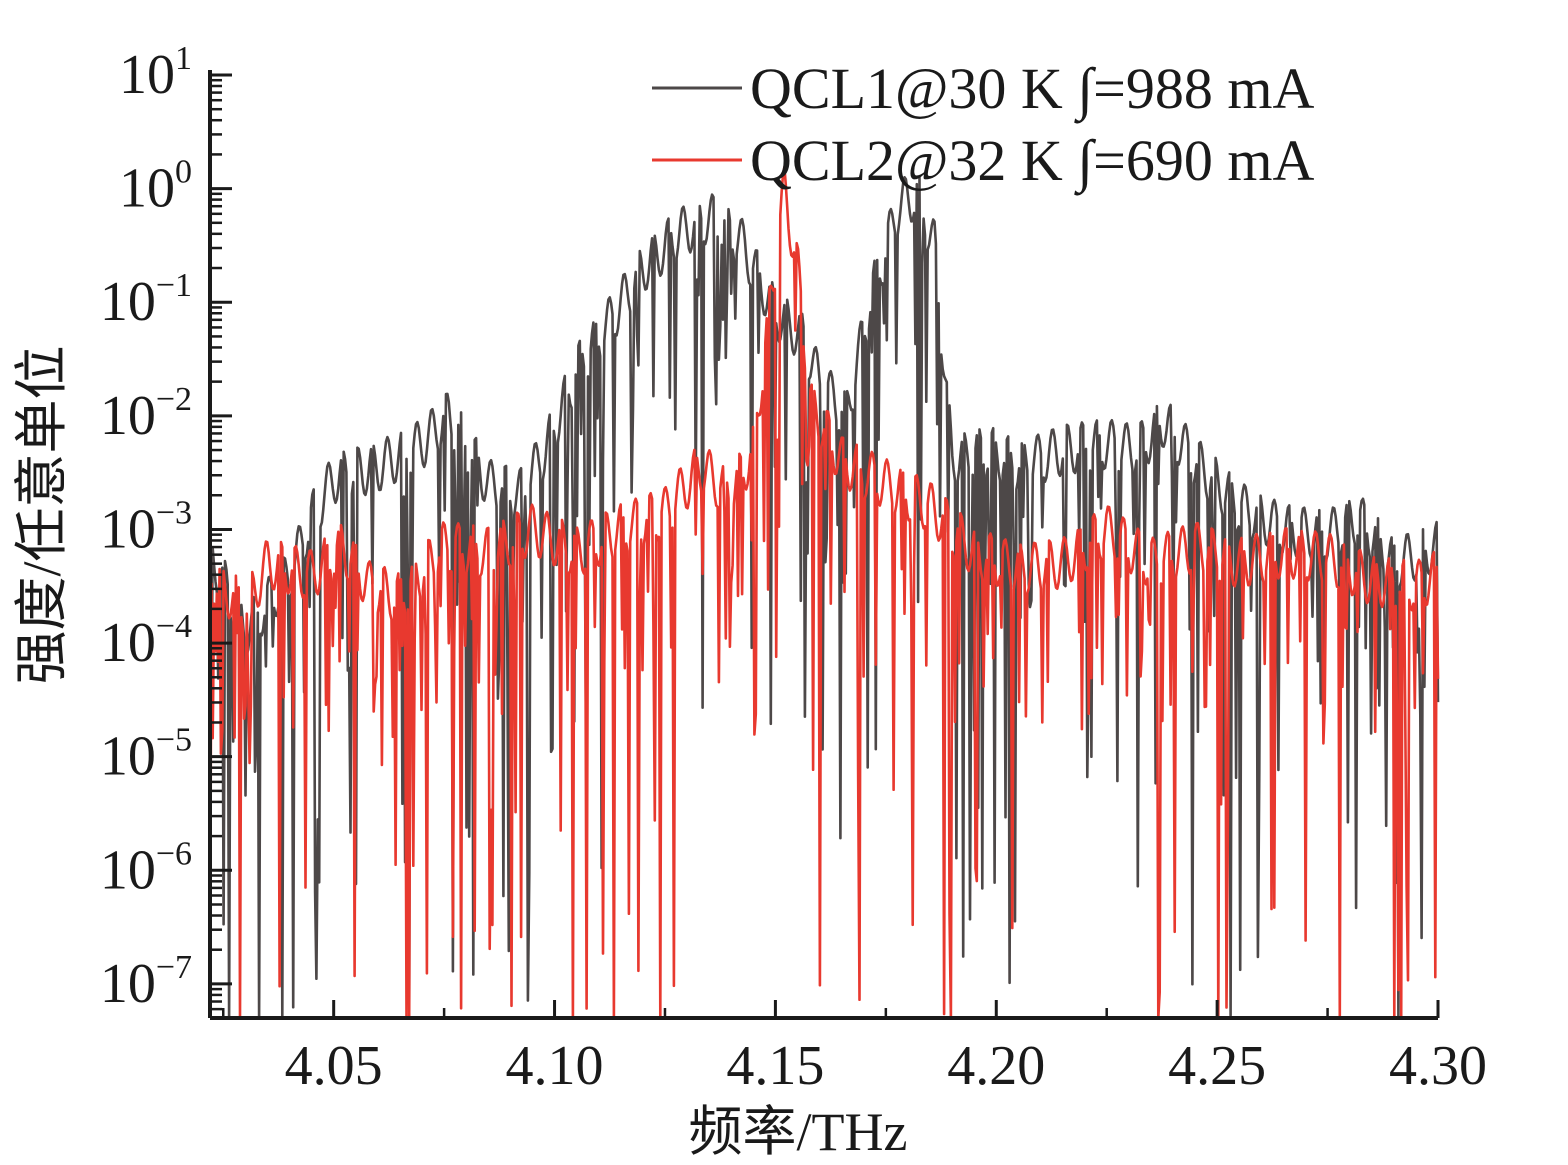 Image resolution: width=1568 pixels, height=1165 pixels. What do you see at coordinates (146, 300) in the screenshot?
I see `y-tick-label: 10⁻¹` at bounding box center [146, 300].